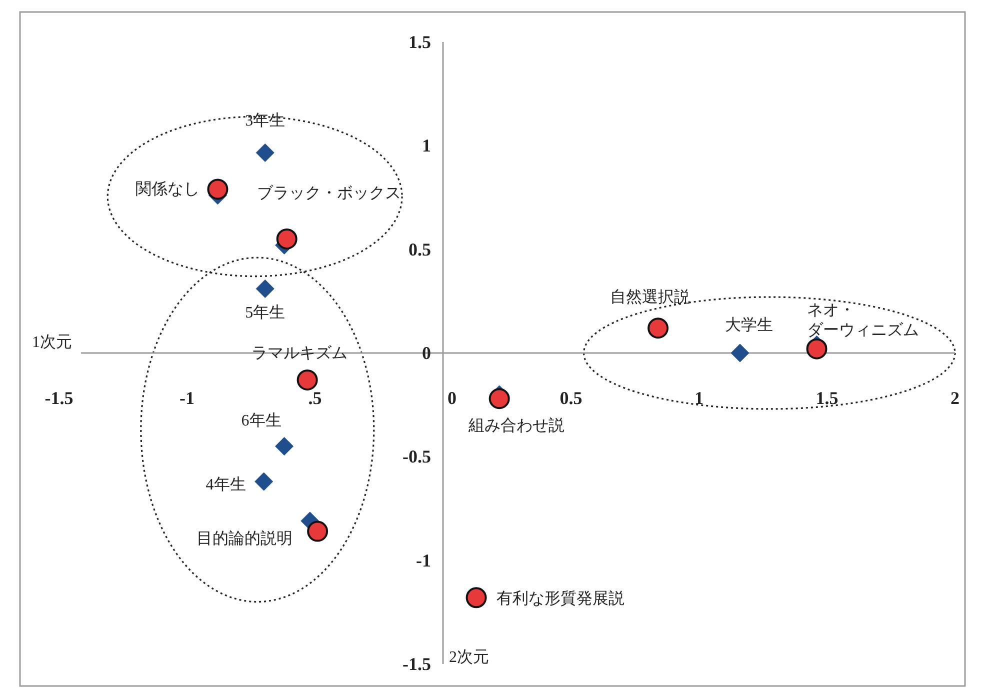  What do you see at coordinates (244, 538) in the screenshot?
I see `annotation: 目的論的説明` at bounding box center [244, 538].